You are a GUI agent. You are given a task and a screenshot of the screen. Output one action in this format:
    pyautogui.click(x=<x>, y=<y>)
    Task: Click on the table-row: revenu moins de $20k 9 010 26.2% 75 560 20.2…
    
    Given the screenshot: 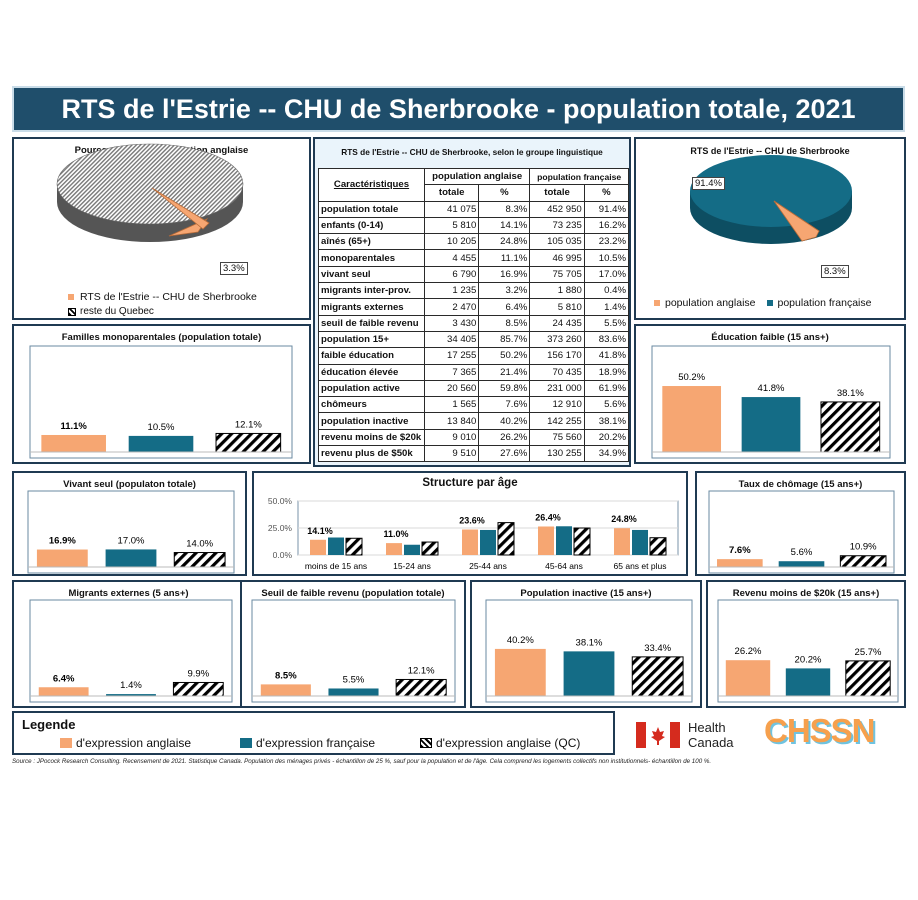 What is the action you would take?
    pyautogui.click(x=474, y=437)
    